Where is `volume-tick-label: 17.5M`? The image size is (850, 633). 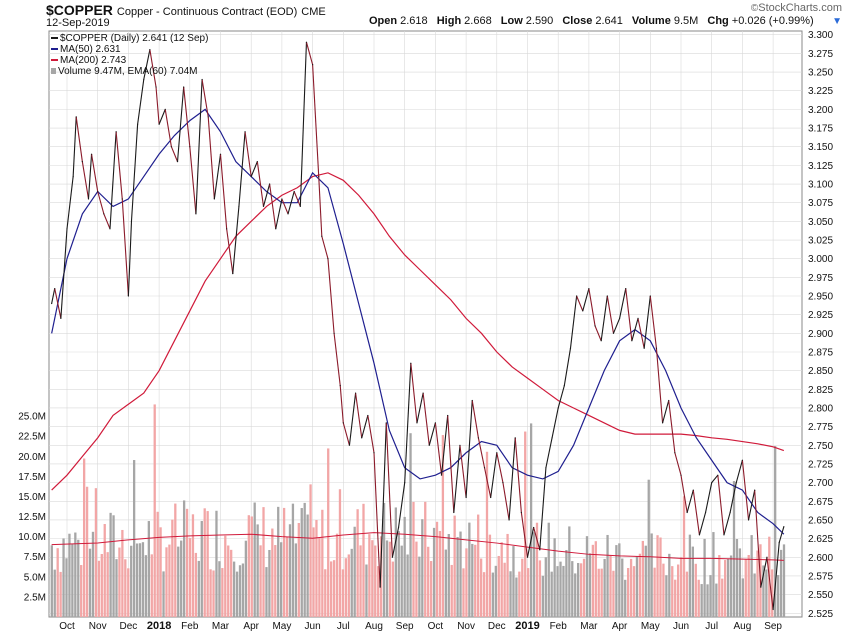 volume-tick-label: 17.5M is located at coordinates (32, 477).